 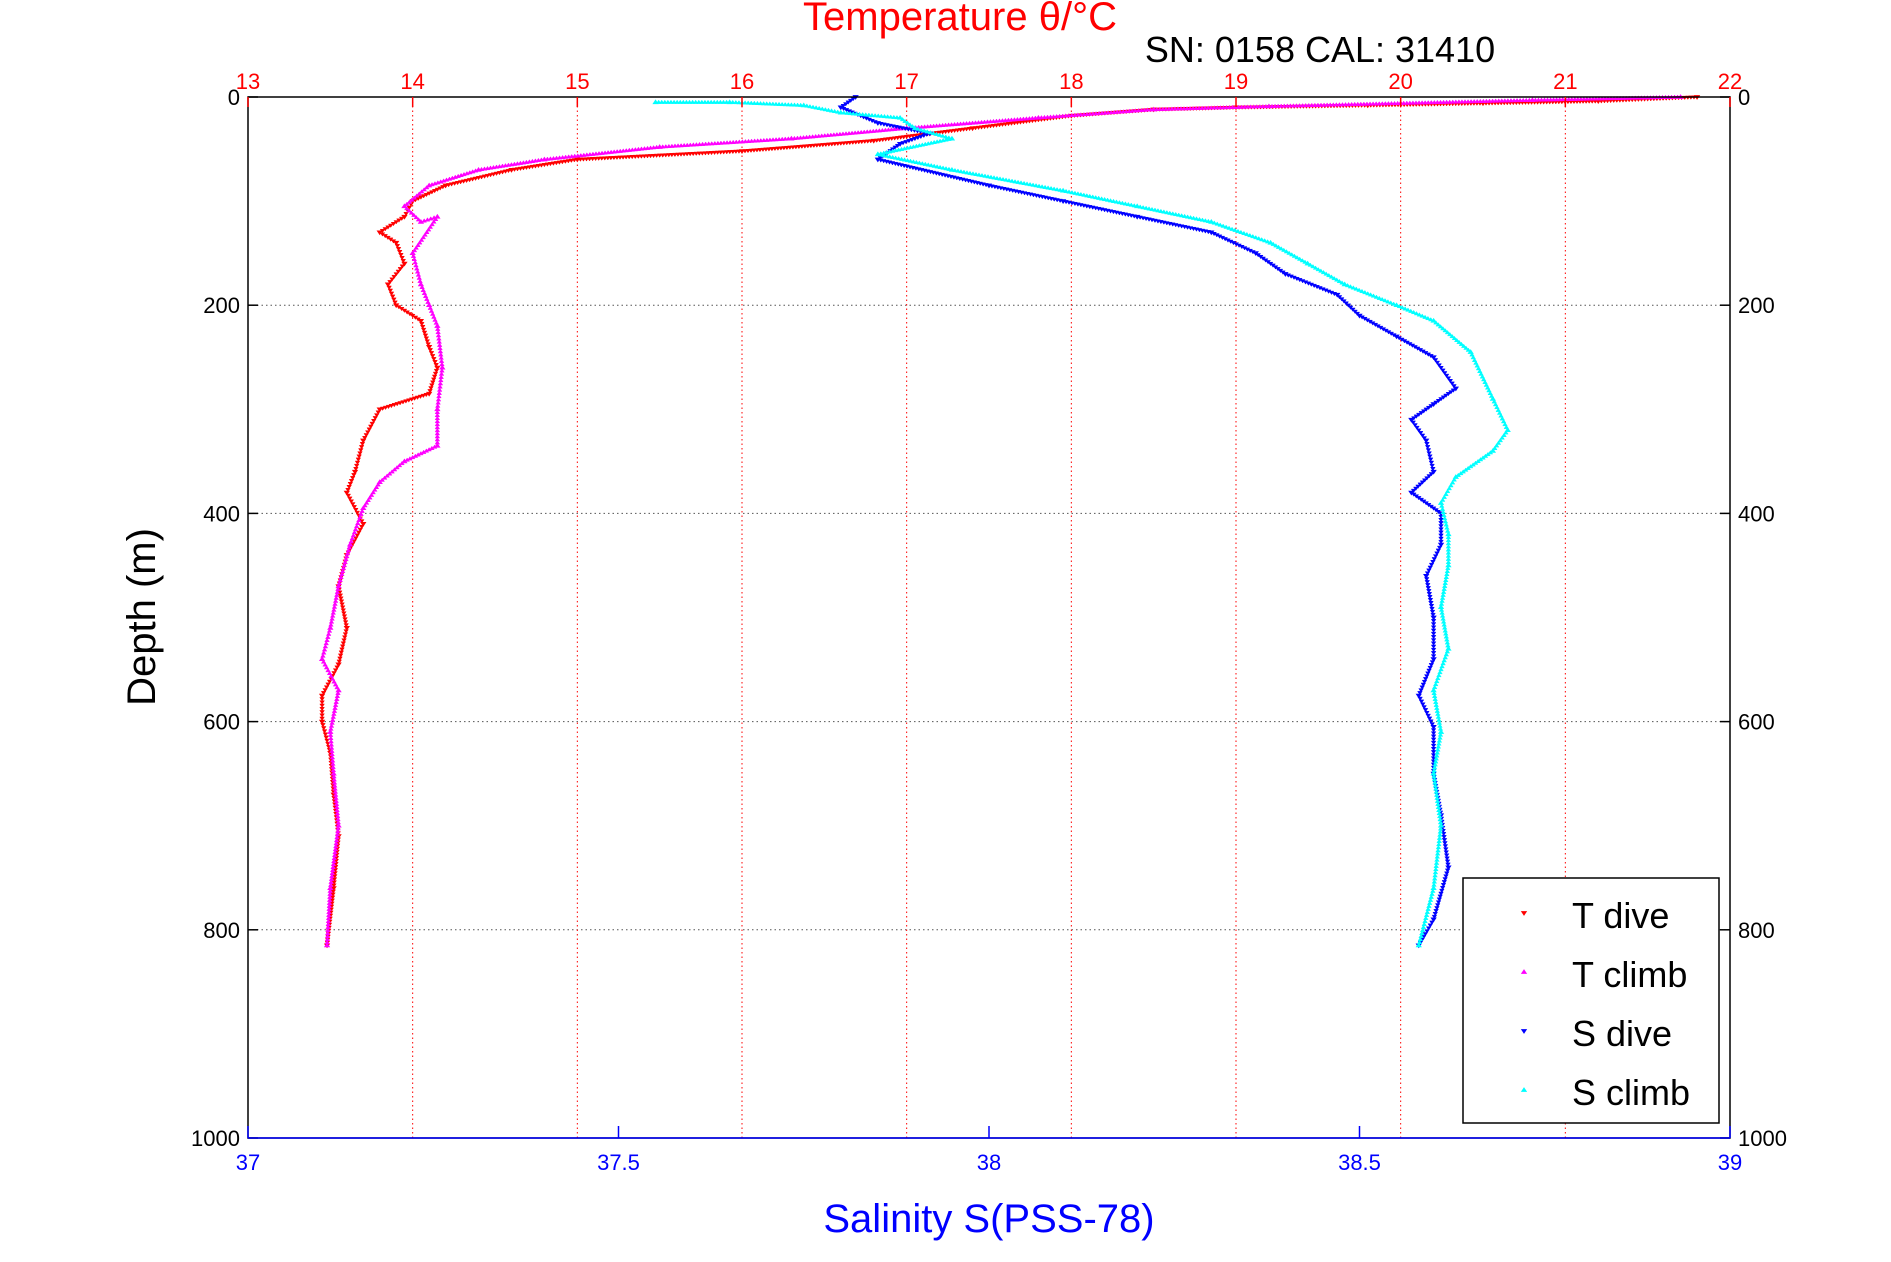 What do you see at coordinates (618, 1162) in the screenshot?
I see `salinity-tick-label: 37.5` at bounding box center [618, 1162].